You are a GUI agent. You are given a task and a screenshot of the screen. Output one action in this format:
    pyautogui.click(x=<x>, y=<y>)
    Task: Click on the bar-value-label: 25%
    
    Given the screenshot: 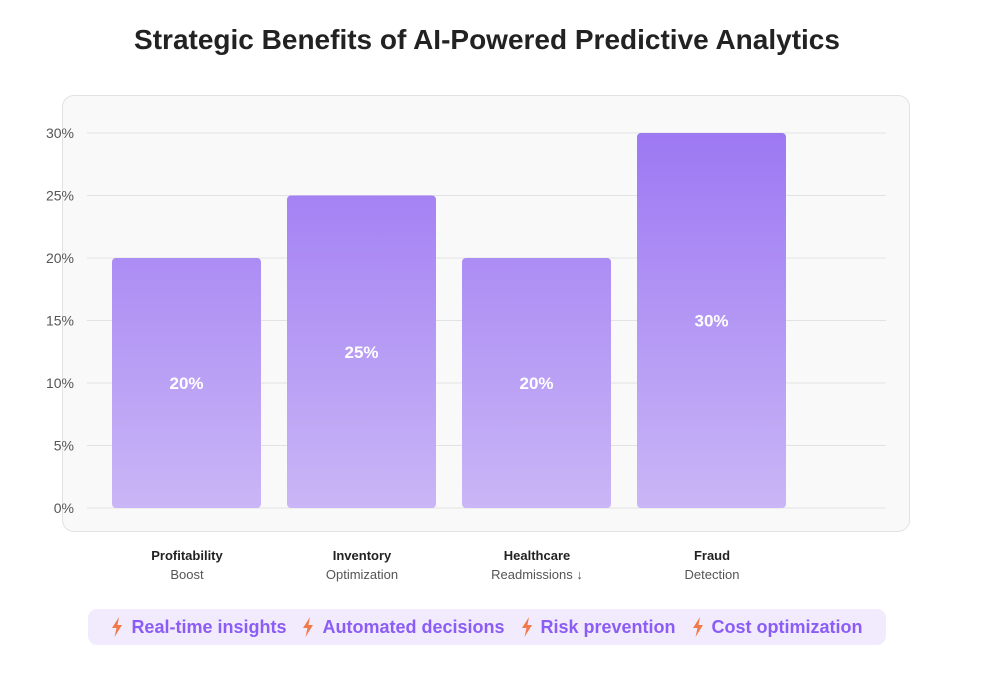 What is the action you would take?
    pyautogui.click(x=361, y=352)
    